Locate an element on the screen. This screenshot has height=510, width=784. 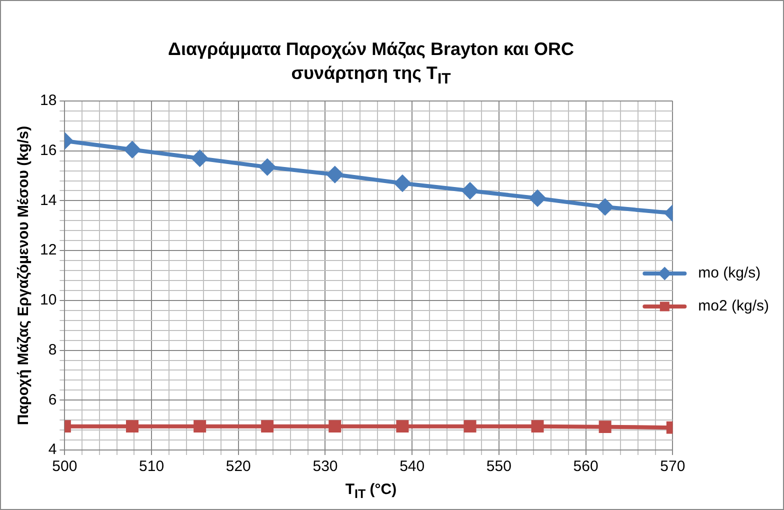
legend-label: mo2 (kg/s) is located at coordinates (734, 306).